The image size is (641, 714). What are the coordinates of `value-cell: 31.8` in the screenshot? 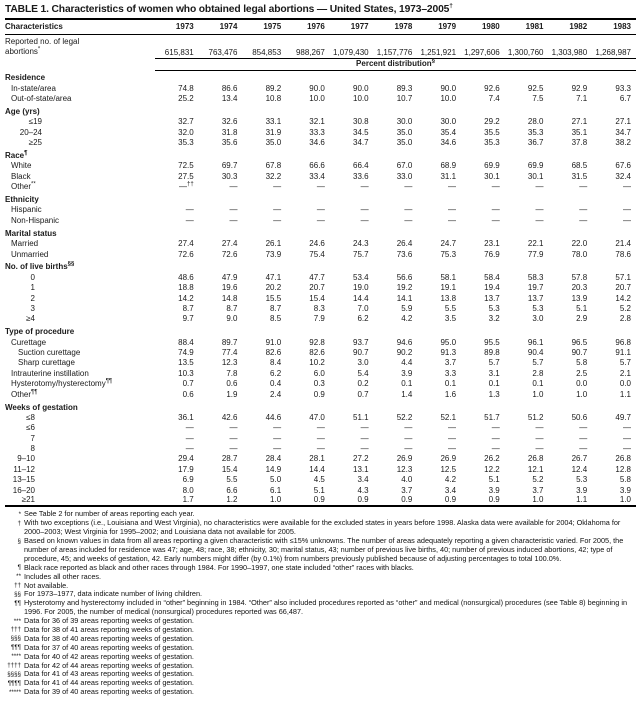 It's located at (229, 132).